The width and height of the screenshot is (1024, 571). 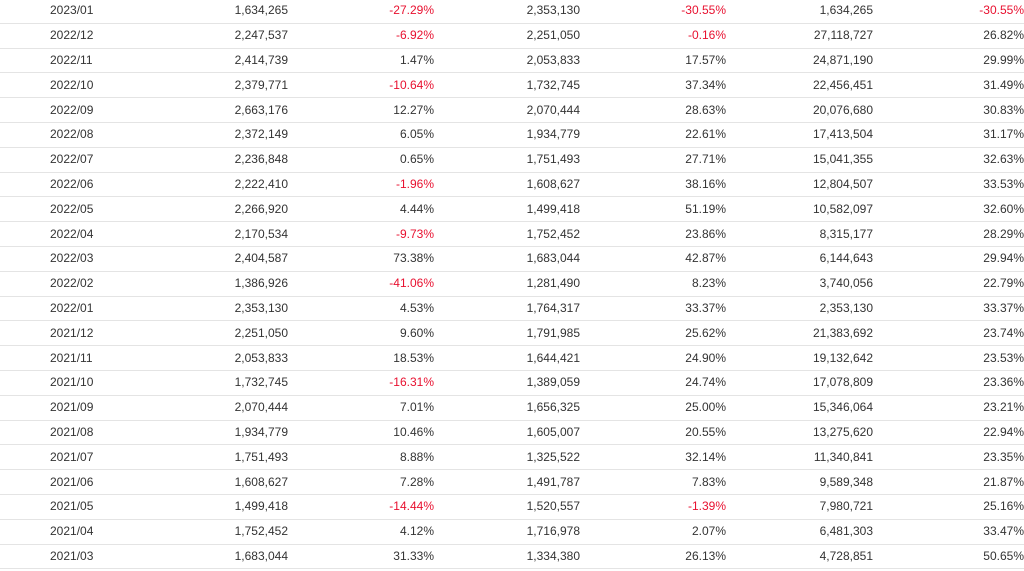 I want to click on yoy-change-cell: 23.86%, so click(x=653, y=234).